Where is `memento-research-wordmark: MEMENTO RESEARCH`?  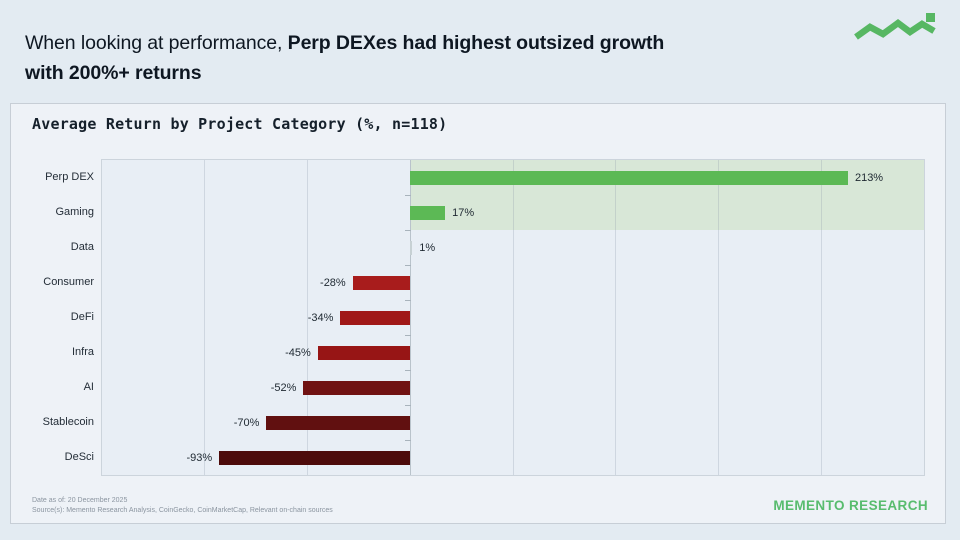 memento-research-wordmark: MEMENTO RESEARCH is located at coordinates (850, 505).